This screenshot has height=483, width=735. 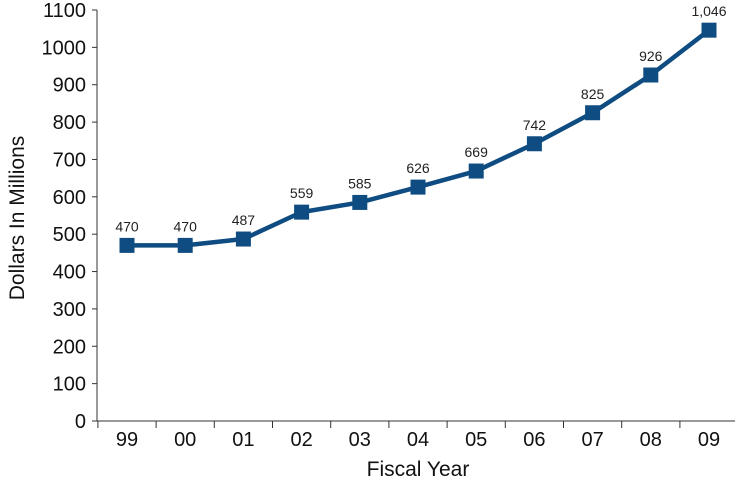 What do you see at coordinates (534, 440) in the screenshot?
I see `x-tick-label: 06` at bounding box center [534, 440].